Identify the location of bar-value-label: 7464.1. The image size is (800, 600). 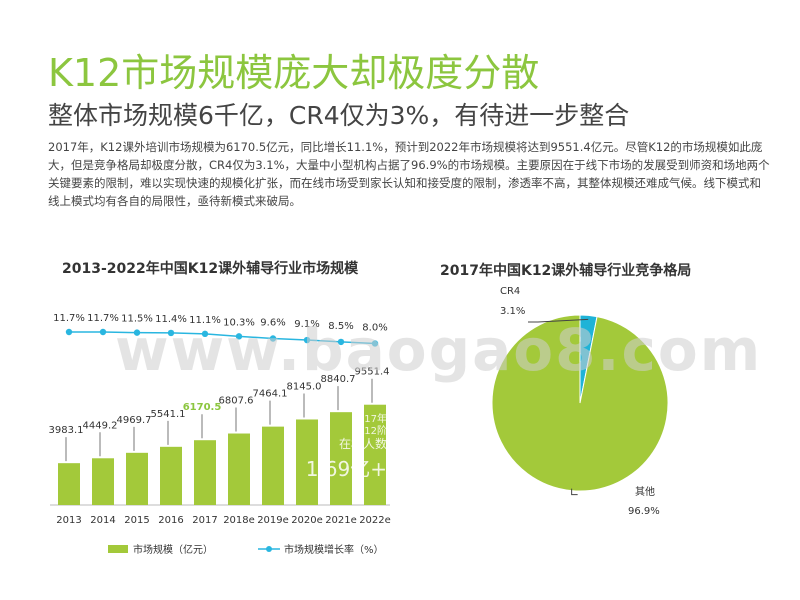
(270, 394).